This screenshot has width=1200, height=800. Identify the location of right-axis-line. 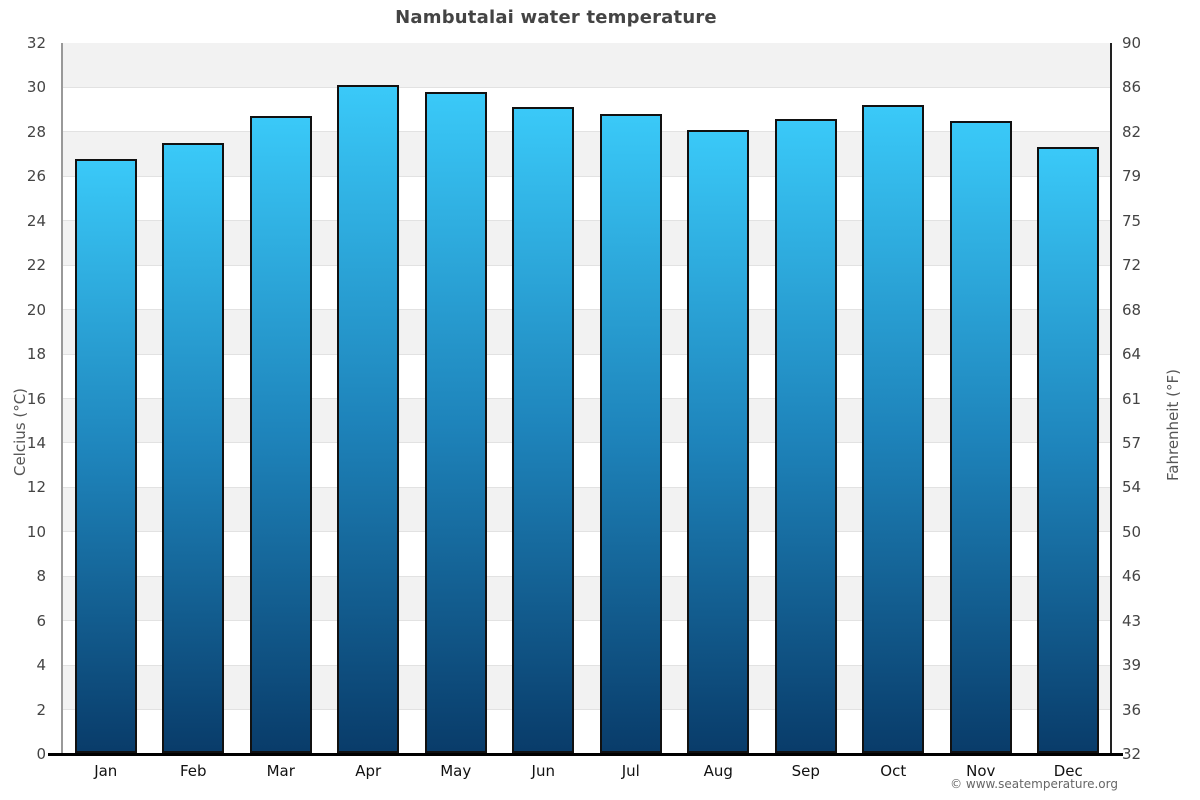
(1111, 398).